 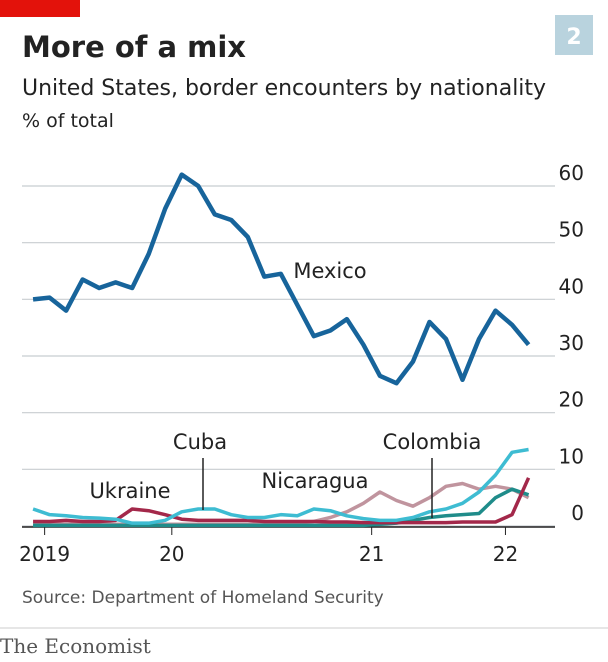 What do you see at coordinates (371, 554) in the screenshot?
I see `x-tick-label: 21` at bounding box center [371, 554].